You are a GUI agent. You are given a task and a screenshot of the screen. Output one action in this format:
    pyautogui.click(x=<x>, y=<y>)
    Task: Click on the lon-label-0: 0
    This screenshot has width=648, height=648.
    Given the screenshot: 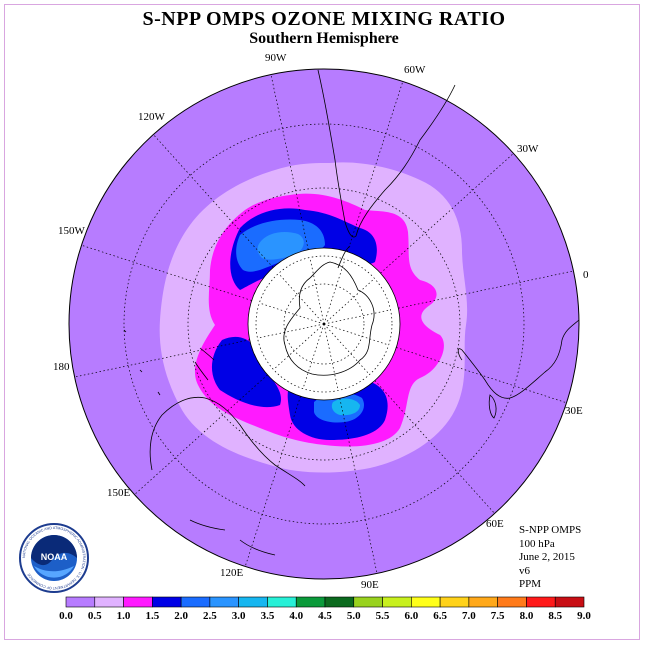 What is the action you would take?
    pyautogui.click(x=586, y=275)
    